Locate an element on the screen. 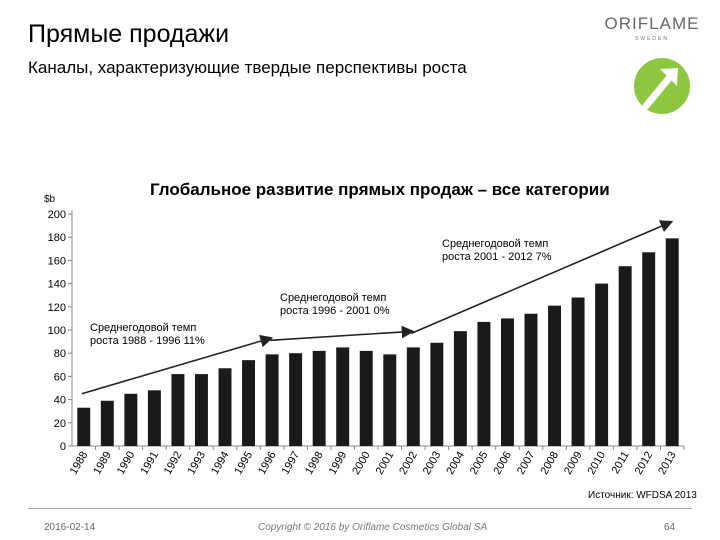 This screenshot has width=720, height=540. x-tick-label: 2001 is located at coordinates (385, 463).